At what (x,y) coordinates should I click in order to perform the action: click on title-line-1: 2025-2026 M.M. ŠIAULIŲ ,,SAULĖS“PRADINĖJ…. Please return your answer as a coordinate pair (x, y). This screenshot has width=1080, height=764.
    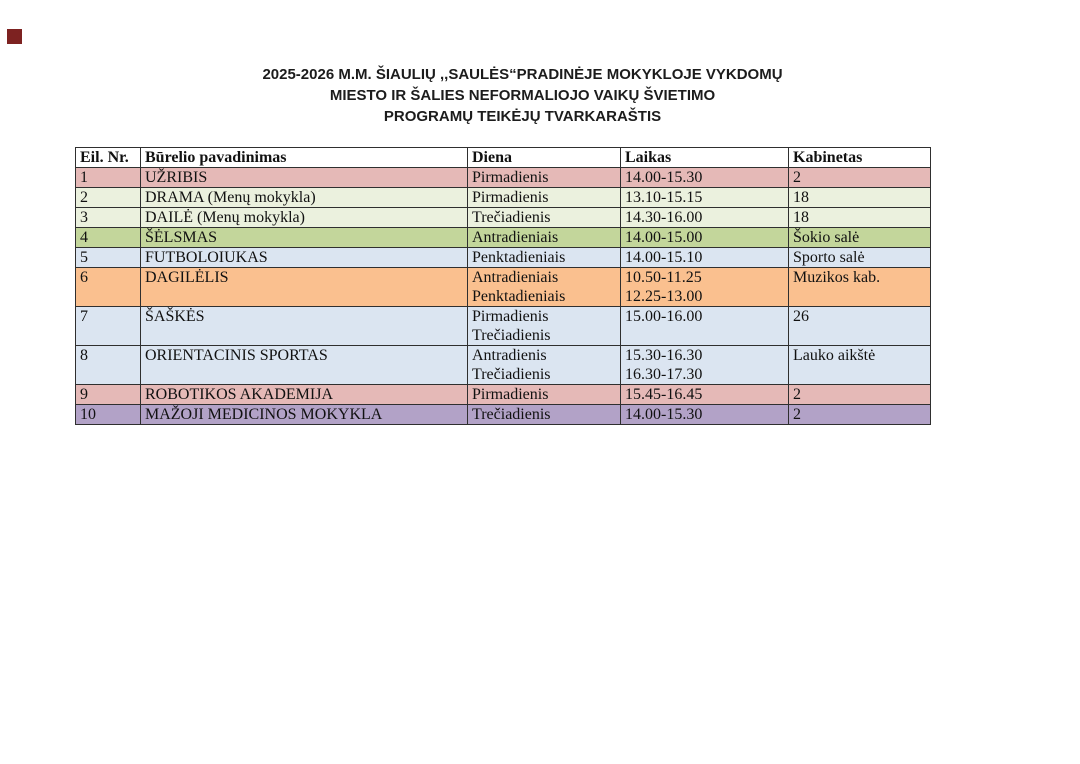
    Looking at the image, I should click on (522, 74).